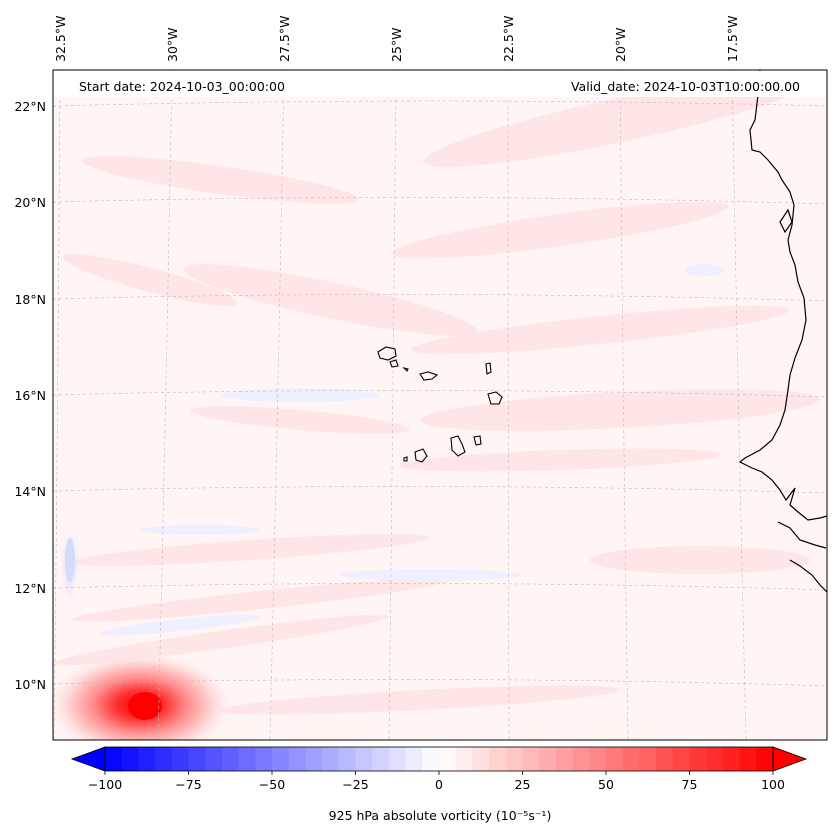 This screenshot has width=837, height=839. I want to click on colorbar-tick-label: 25, so click(523, 784).